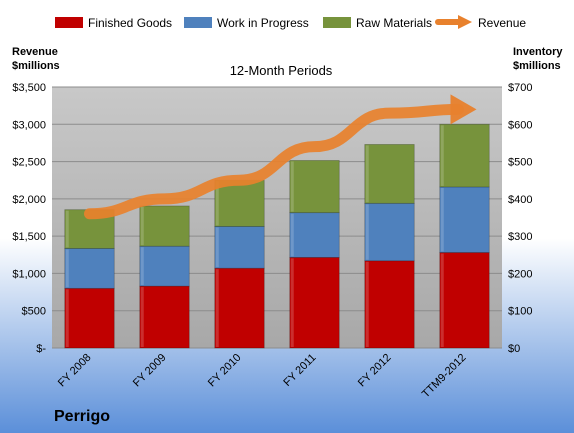 The image size is (574, 433). What do you see at coordinates (520, 312) in the screenshot?
I see `right-tick-label: $100` at bounding box center [520, 312].